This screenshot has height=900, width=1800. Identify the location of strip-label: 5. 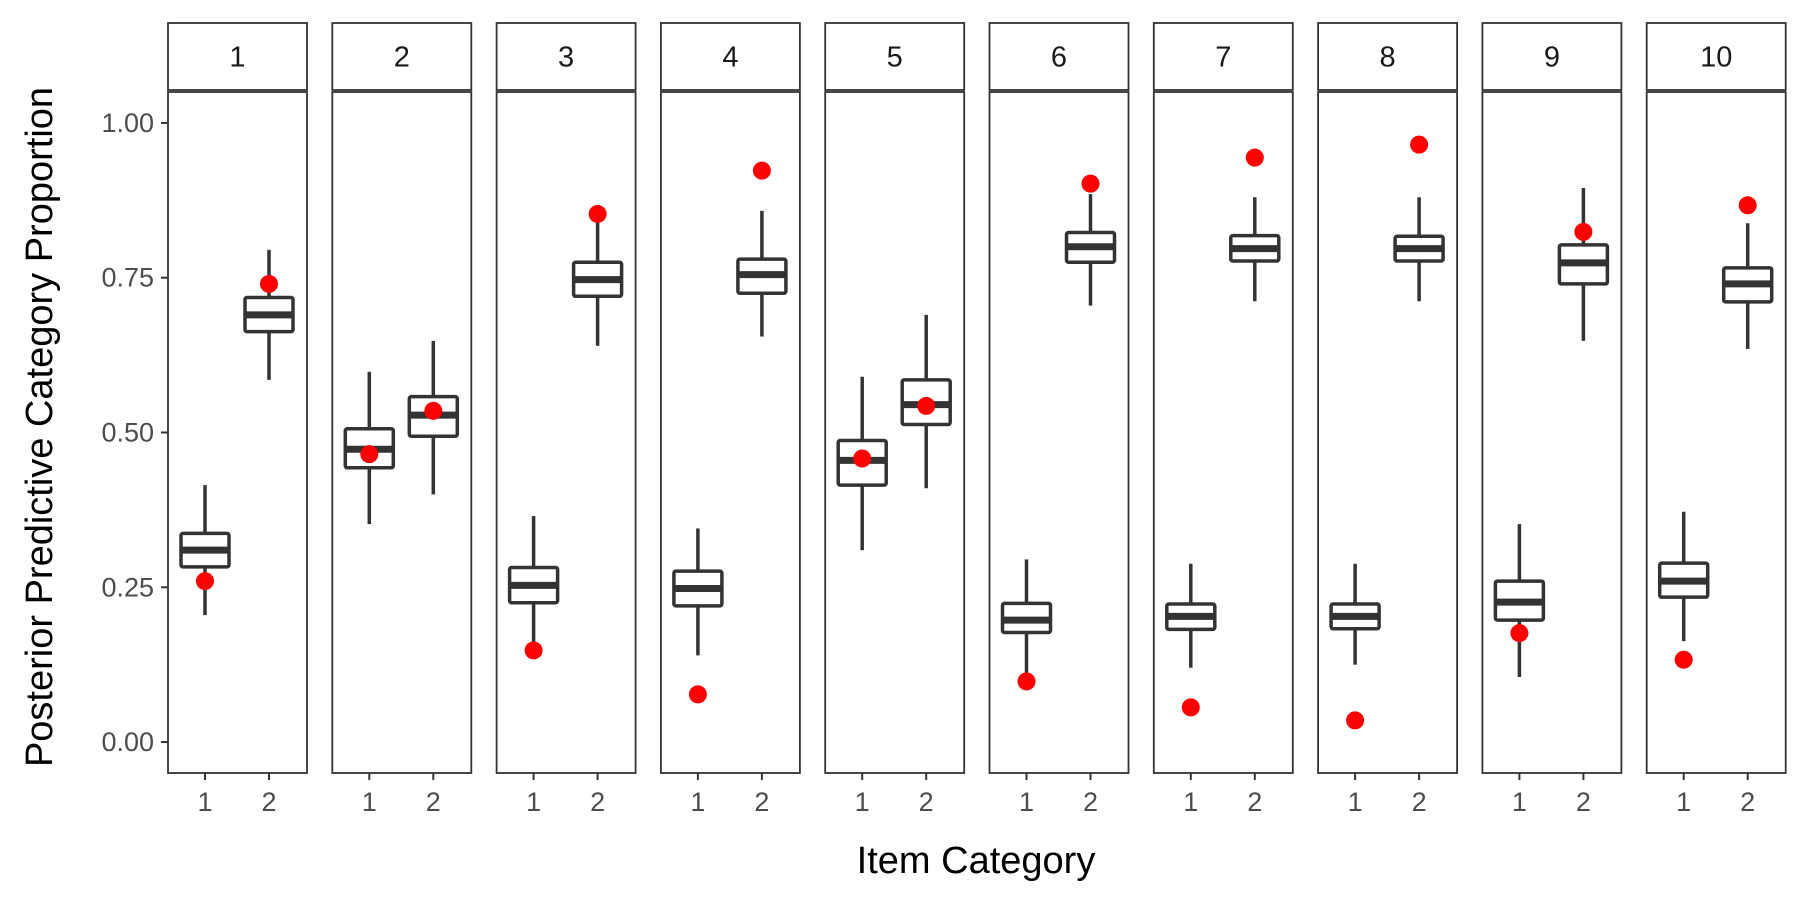
(895, 58).